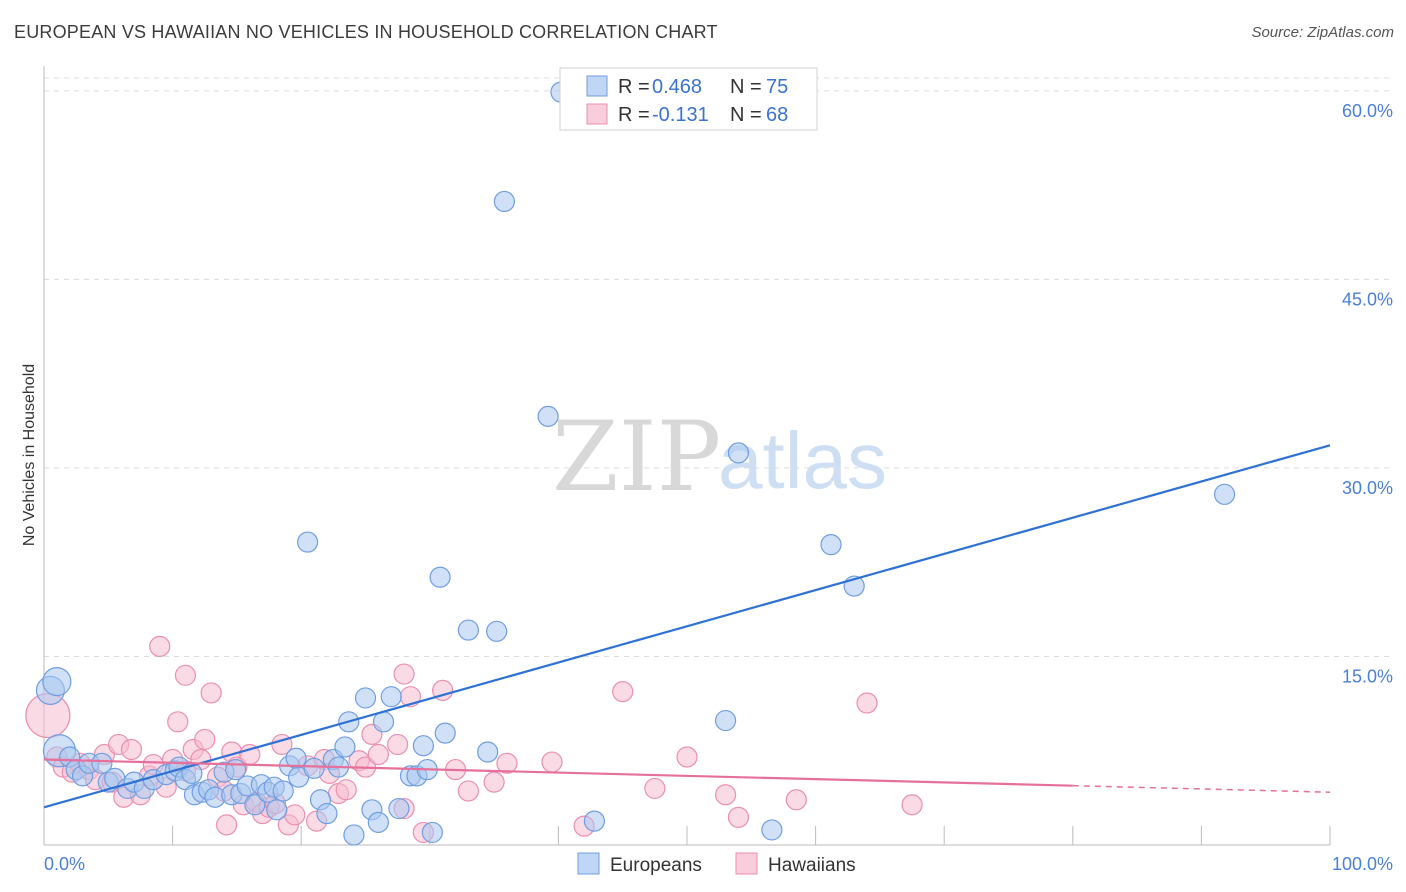 The height and width of the screenshot is (892, 1406). Describe the element at coordinates (1367, 488) in the screenshot. I see `y-tick-label-30: 30.0%` at that location.